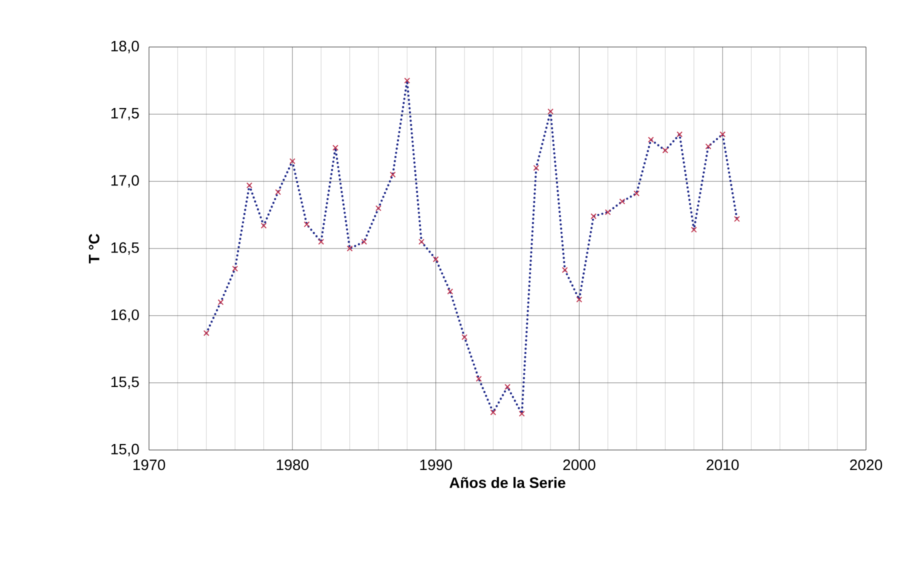  What do you see at coordinates (125, 47) in the screenshot?
I see `y-tick-label: 18,0` at bounding box center [125, 47].